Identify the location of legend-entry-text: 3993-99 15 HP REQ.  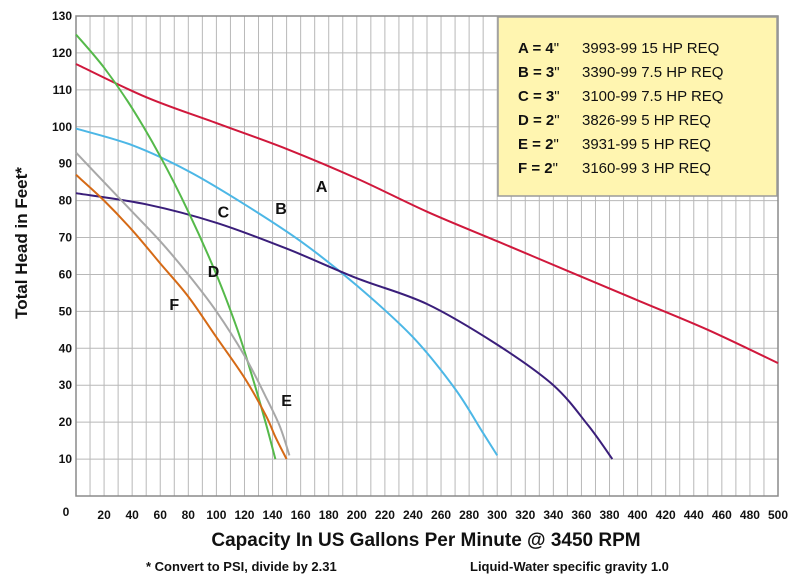
(650, 48).